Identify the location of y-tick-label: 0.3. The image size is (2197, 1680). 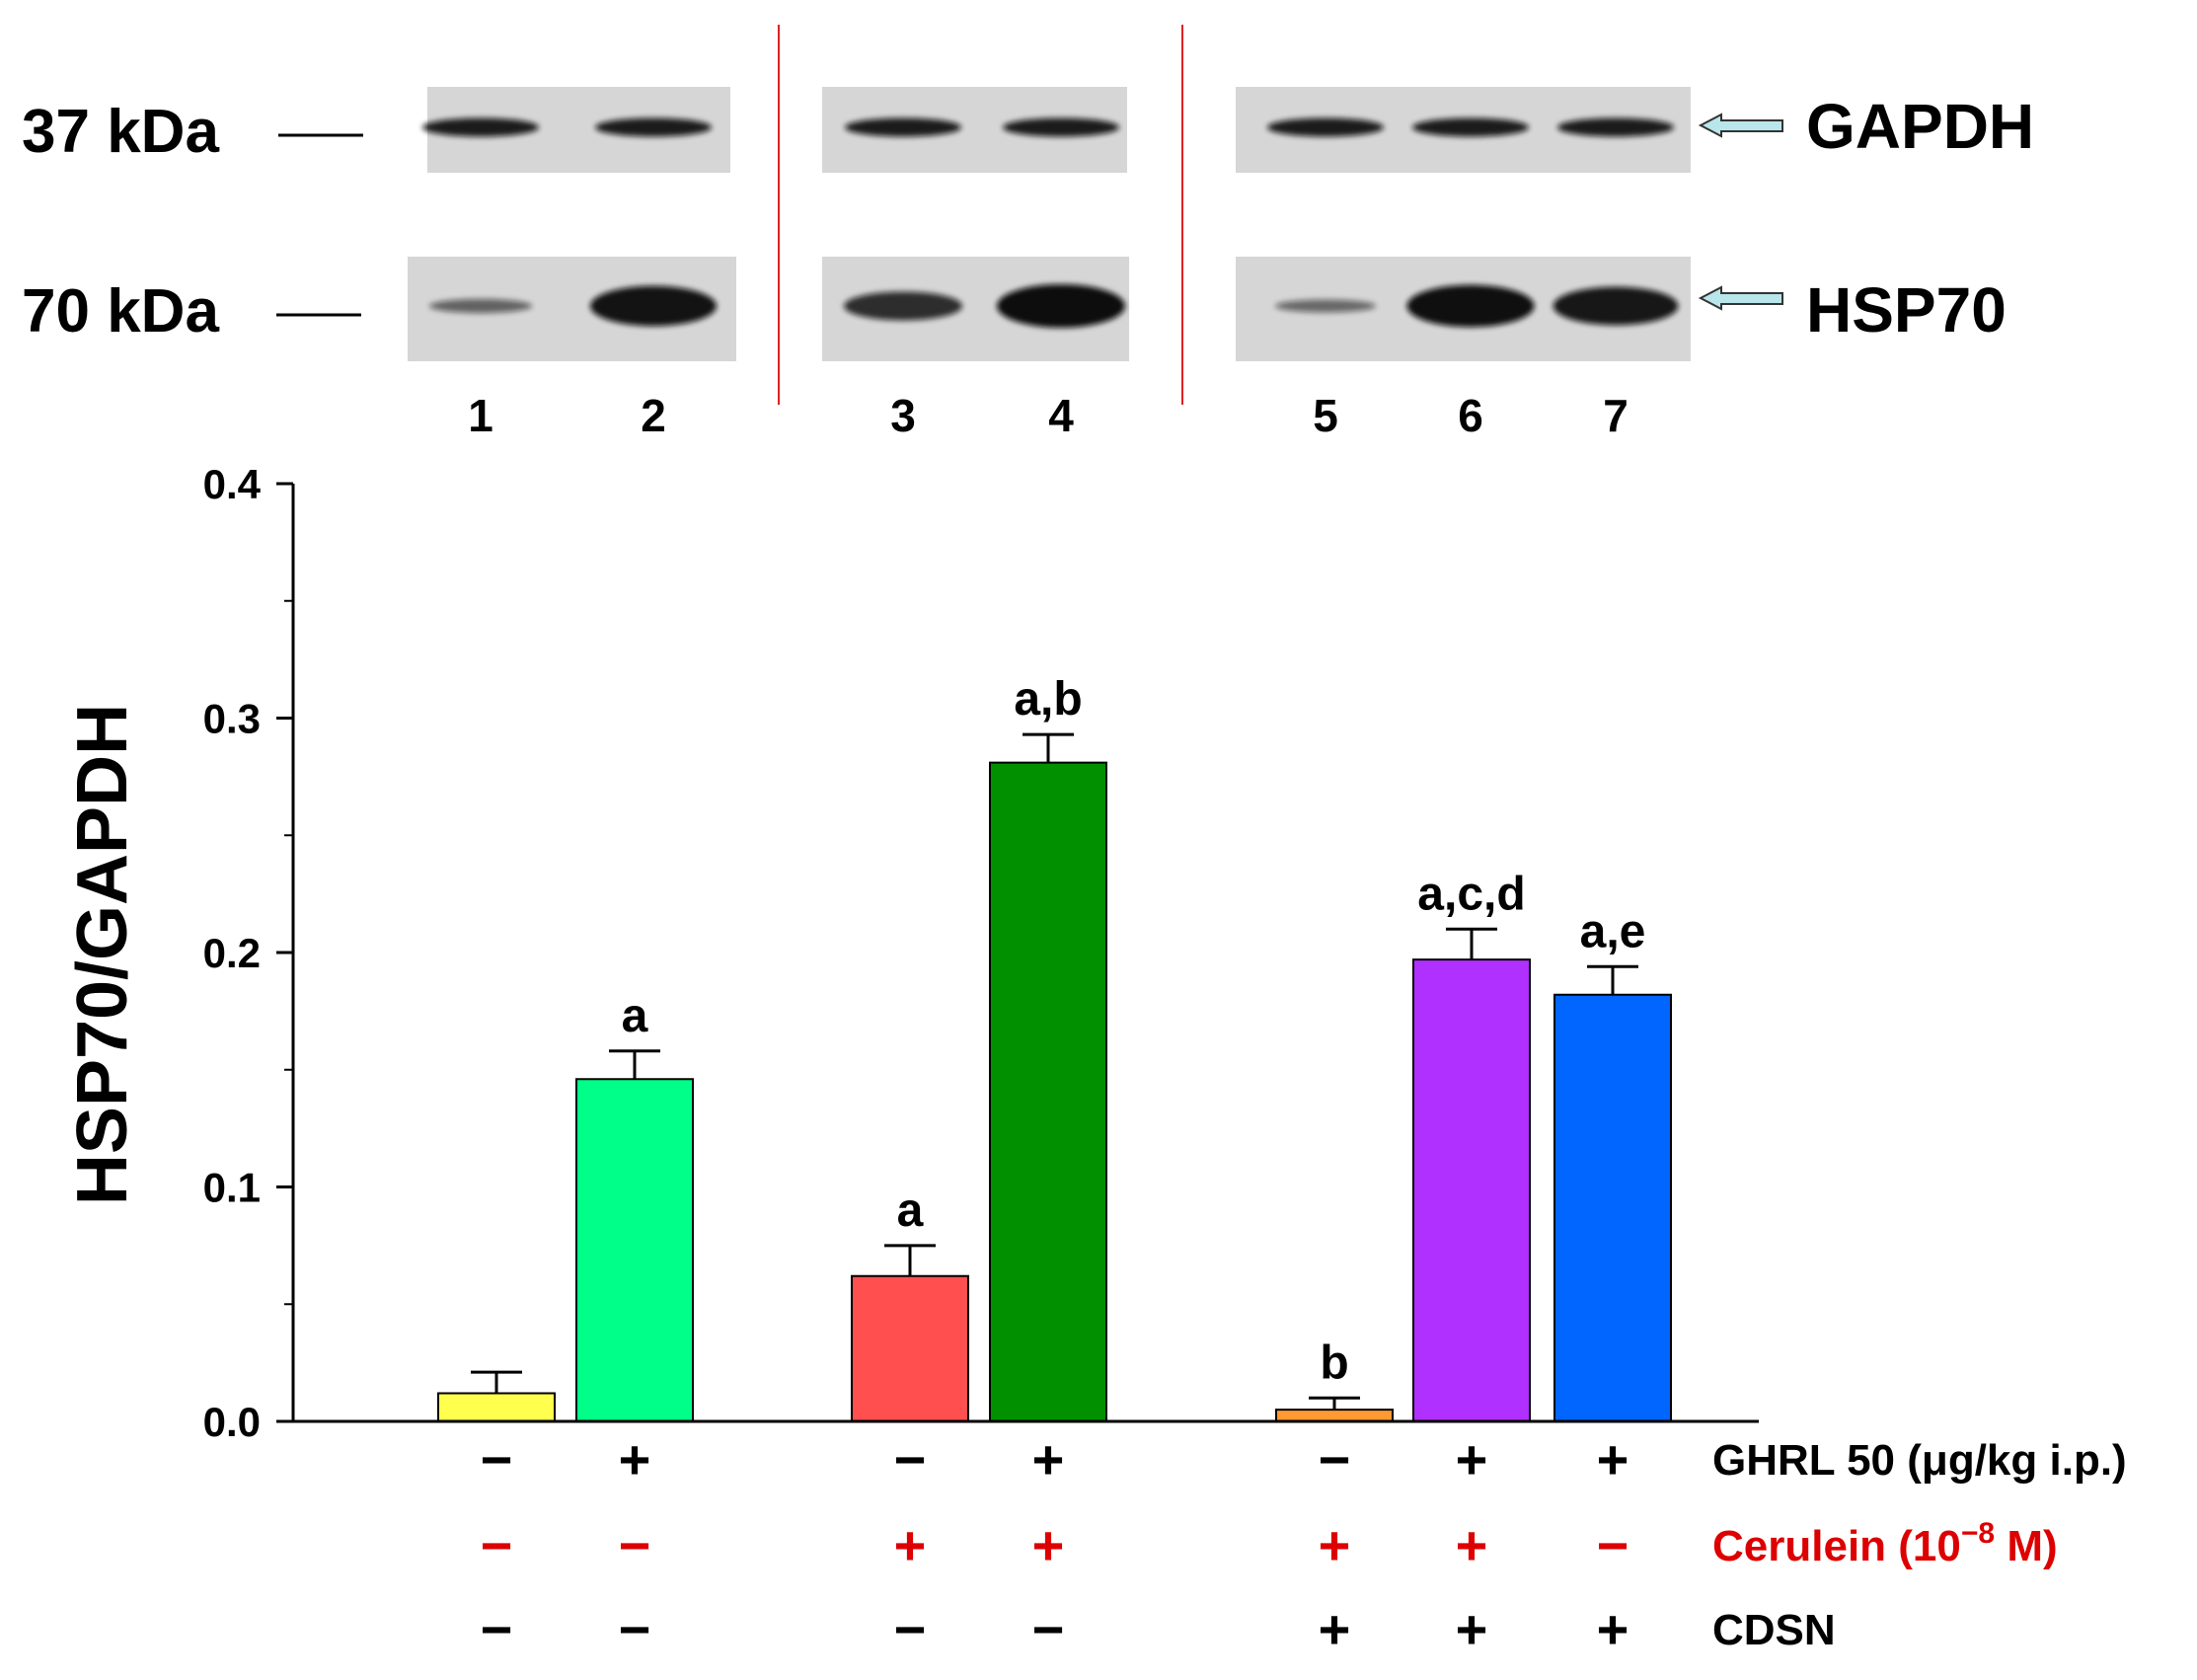
(232, 719).